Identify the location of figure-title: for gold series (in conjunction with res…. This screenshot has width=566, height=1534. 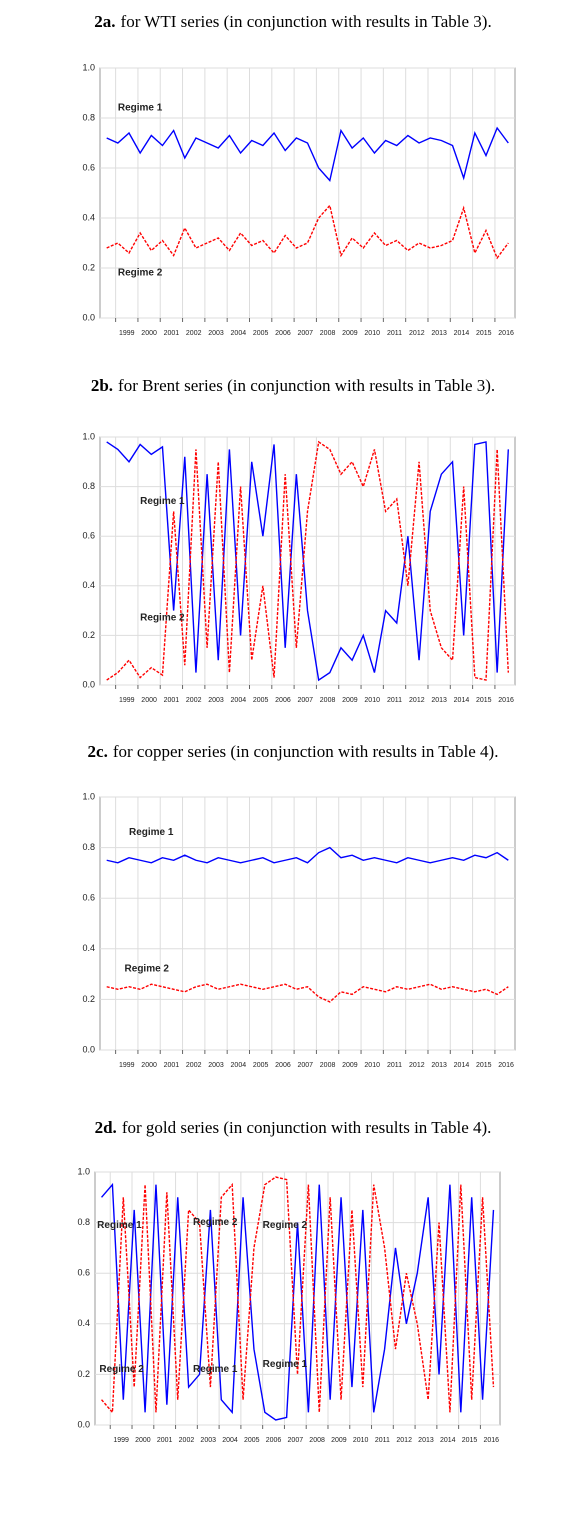
(307, 1127).